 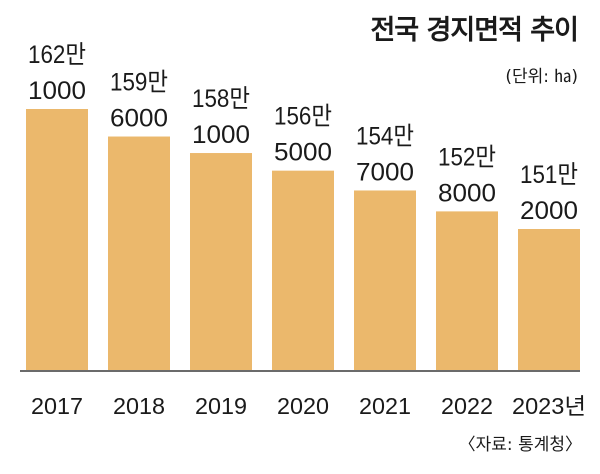 What do you see at coordinates (467, 157) in the screenshot?
I see `value-label-2022-line1: 152만` at bounding box center [467, 157].